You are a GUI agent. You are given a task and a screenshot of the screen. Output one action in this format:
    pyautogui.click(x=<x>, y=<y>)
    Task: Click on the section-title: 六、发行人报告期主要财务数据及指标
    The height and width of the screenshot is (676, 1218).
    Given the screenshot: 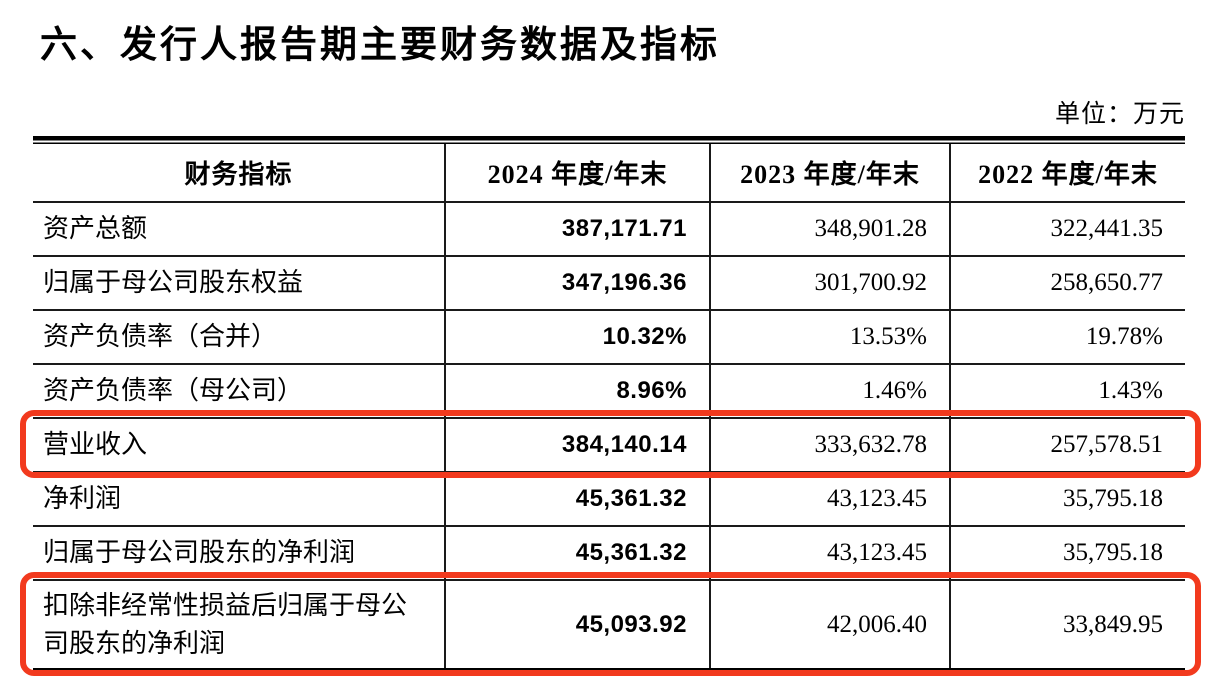 What is the action you would take?
    pyautogui.click(x=380, y=44)
    